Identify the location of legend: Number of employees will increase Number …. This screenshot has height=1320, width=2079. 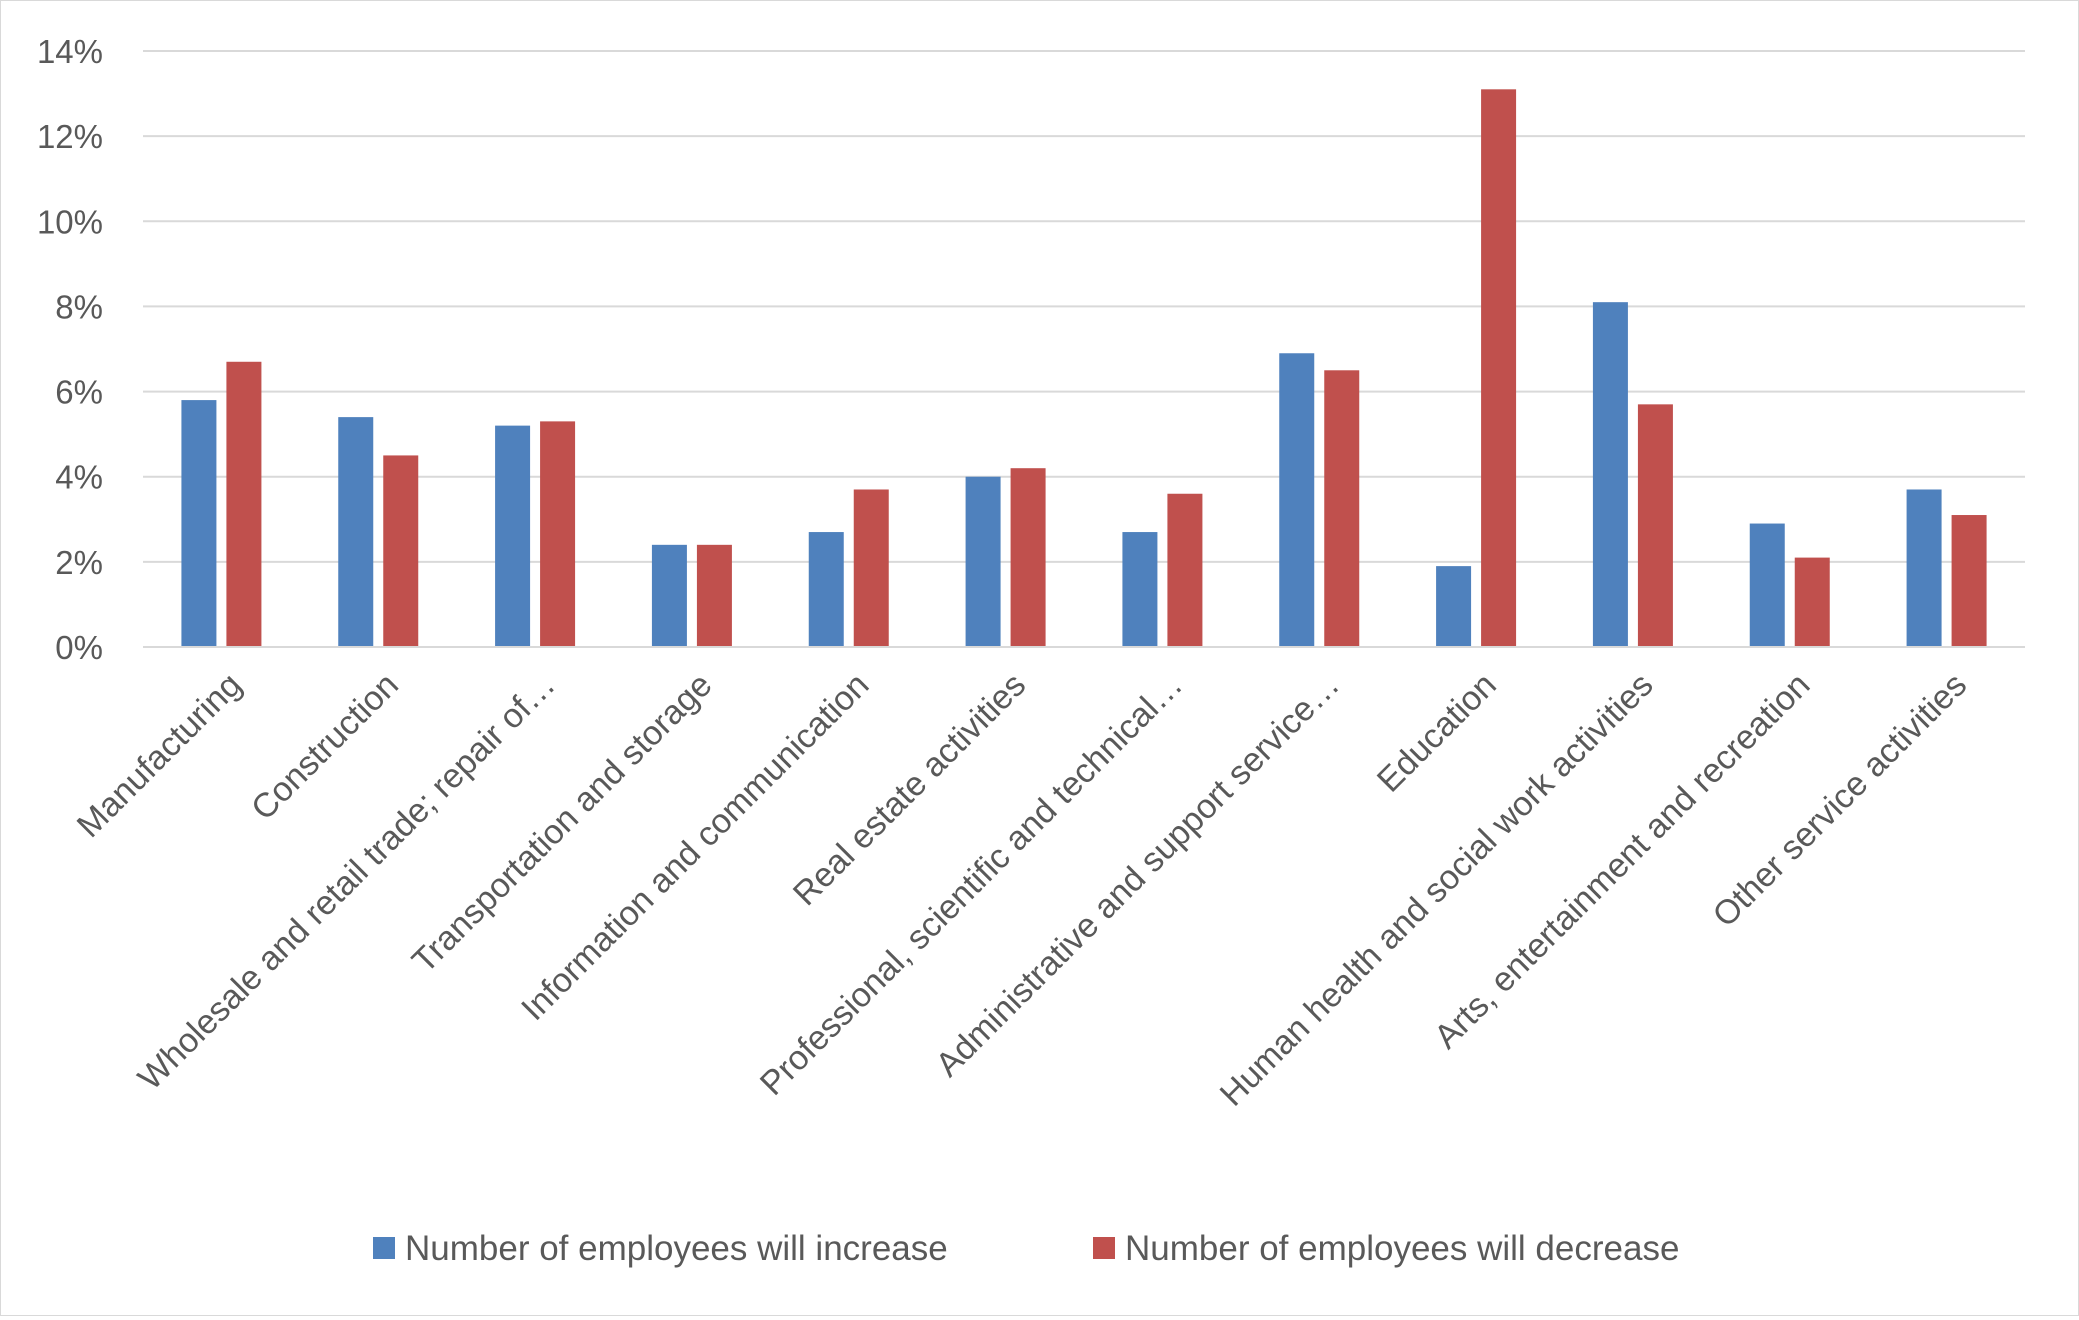
(1026, 1248).